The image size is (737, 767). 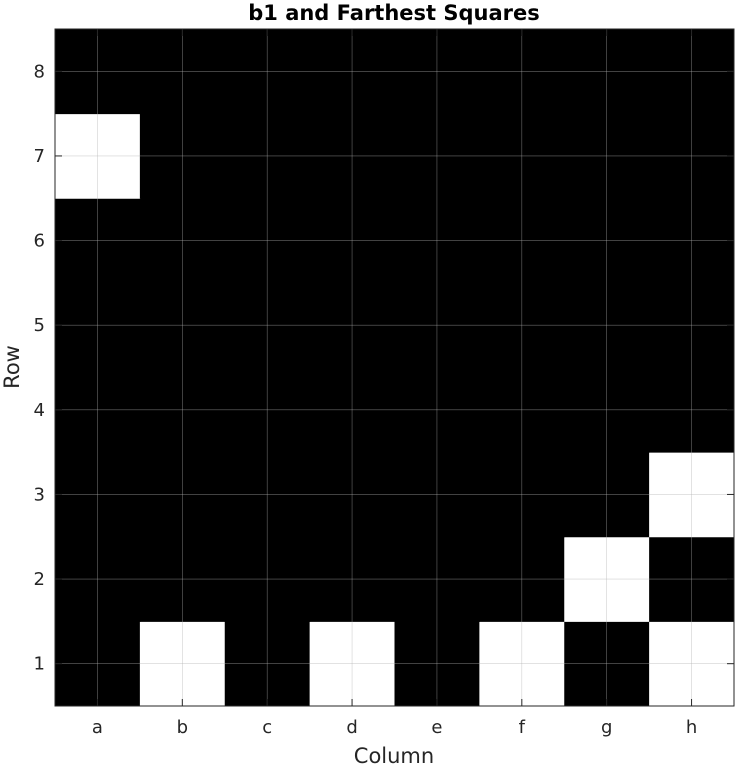 What do you see at coordinates (691, 727) in the screenshot?
I see `x-tick-label-h: h` at bounding box center [691, 727].